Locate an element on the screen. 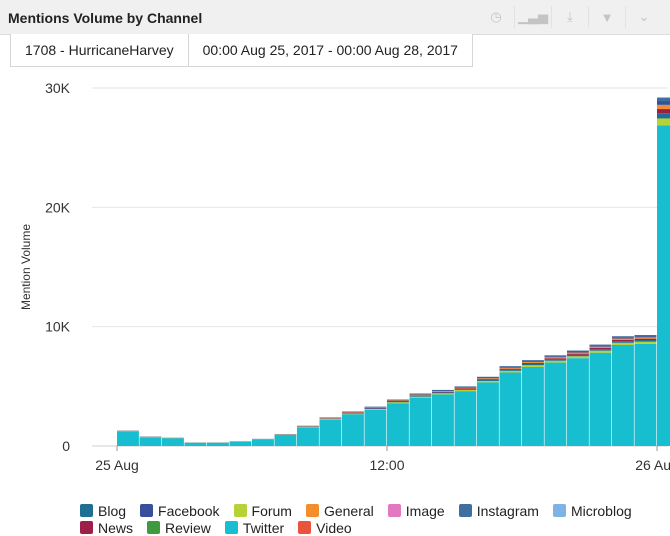  clock-icon: ◷ is located at coordinates (496, 17).